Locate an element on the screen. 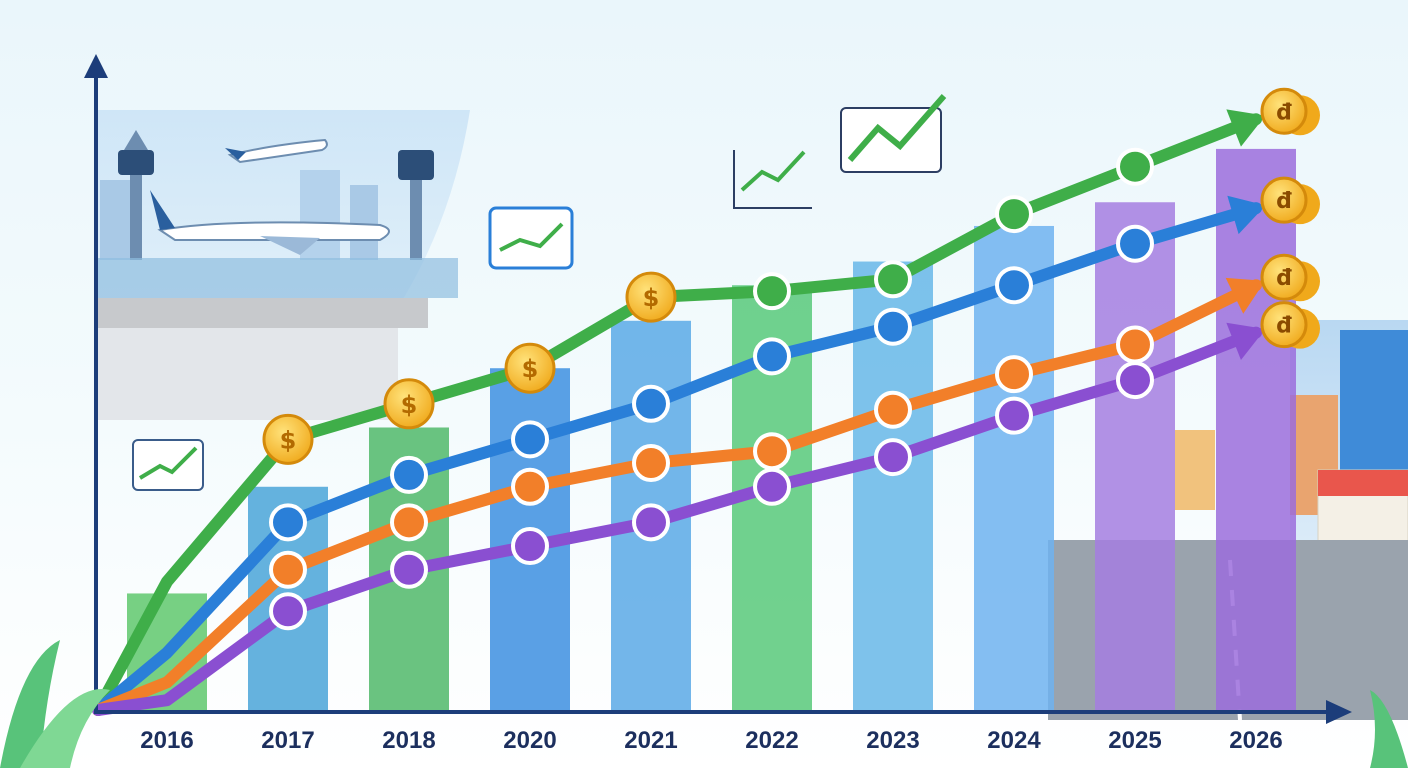 The image size is (1408, 768). x-tick-label: 2020 is located at coordinates (529, 740).